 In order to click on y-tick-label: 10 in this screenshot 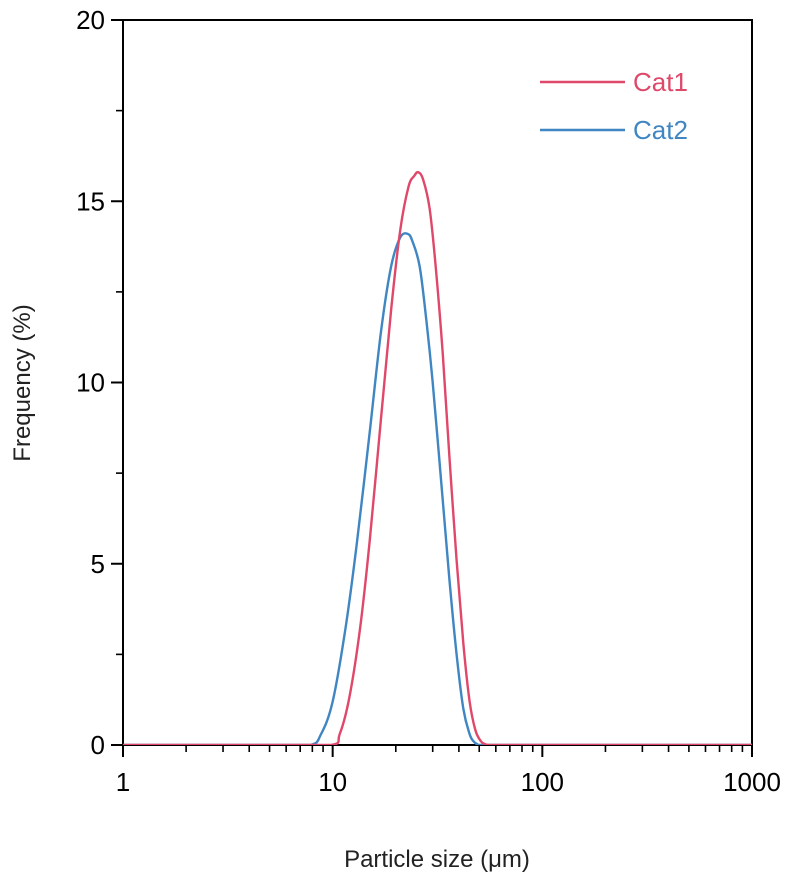, I will do `click(90, 383)`.